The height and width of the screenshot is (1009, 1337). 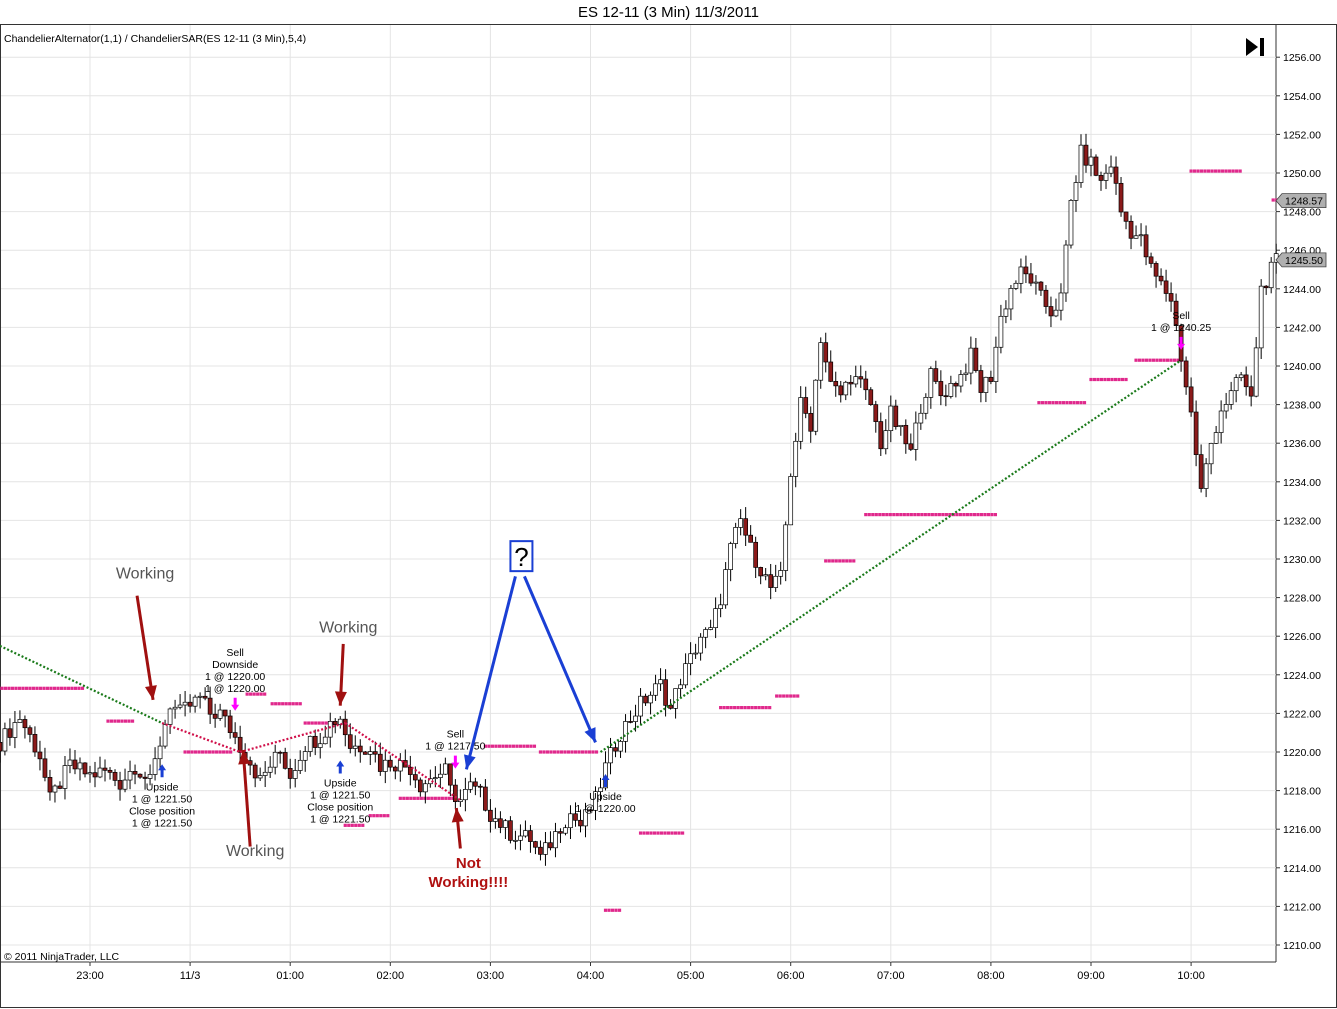 What do you see at coordinates (1256, 47) in the screenshot?
I see `skip-to-end-icon` at bounding box center [1256, 47].